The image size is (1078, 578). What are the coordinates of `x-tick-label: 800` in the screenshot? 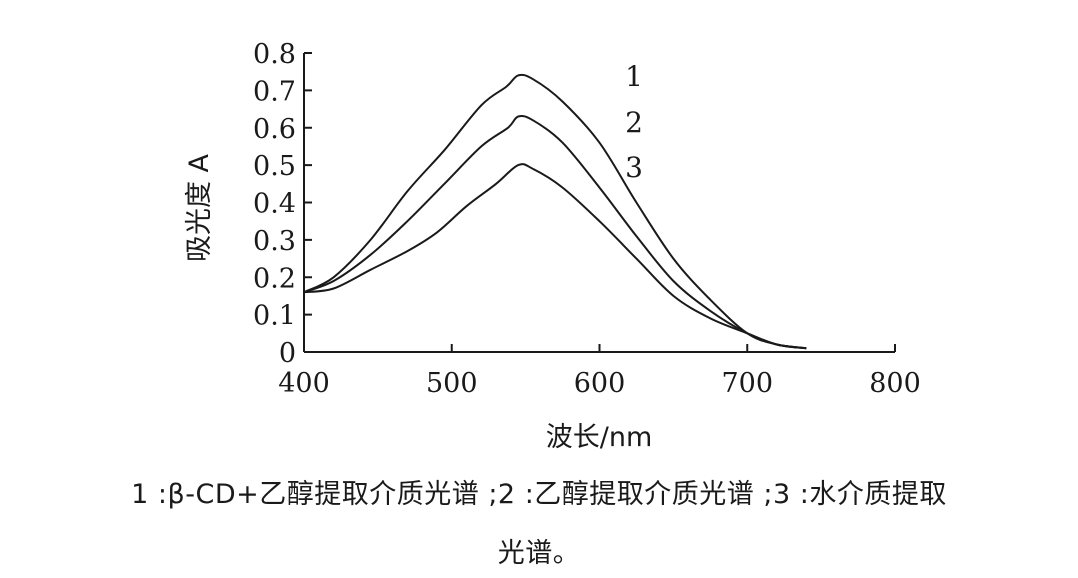 It's located at (895, 383).